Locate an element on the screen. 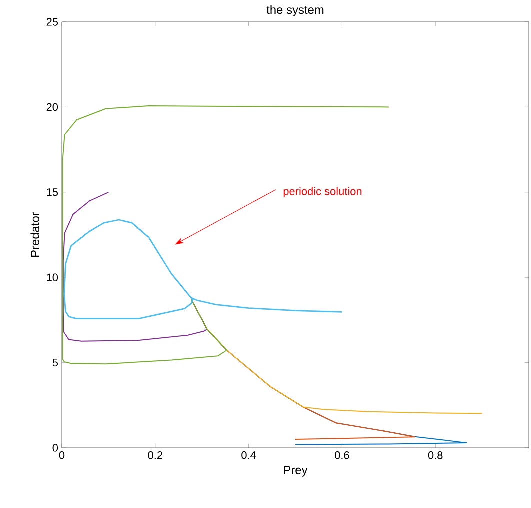 This screenshot has height=508, width=531. y-tick-label: 20 is located at coordinates (52, 107).